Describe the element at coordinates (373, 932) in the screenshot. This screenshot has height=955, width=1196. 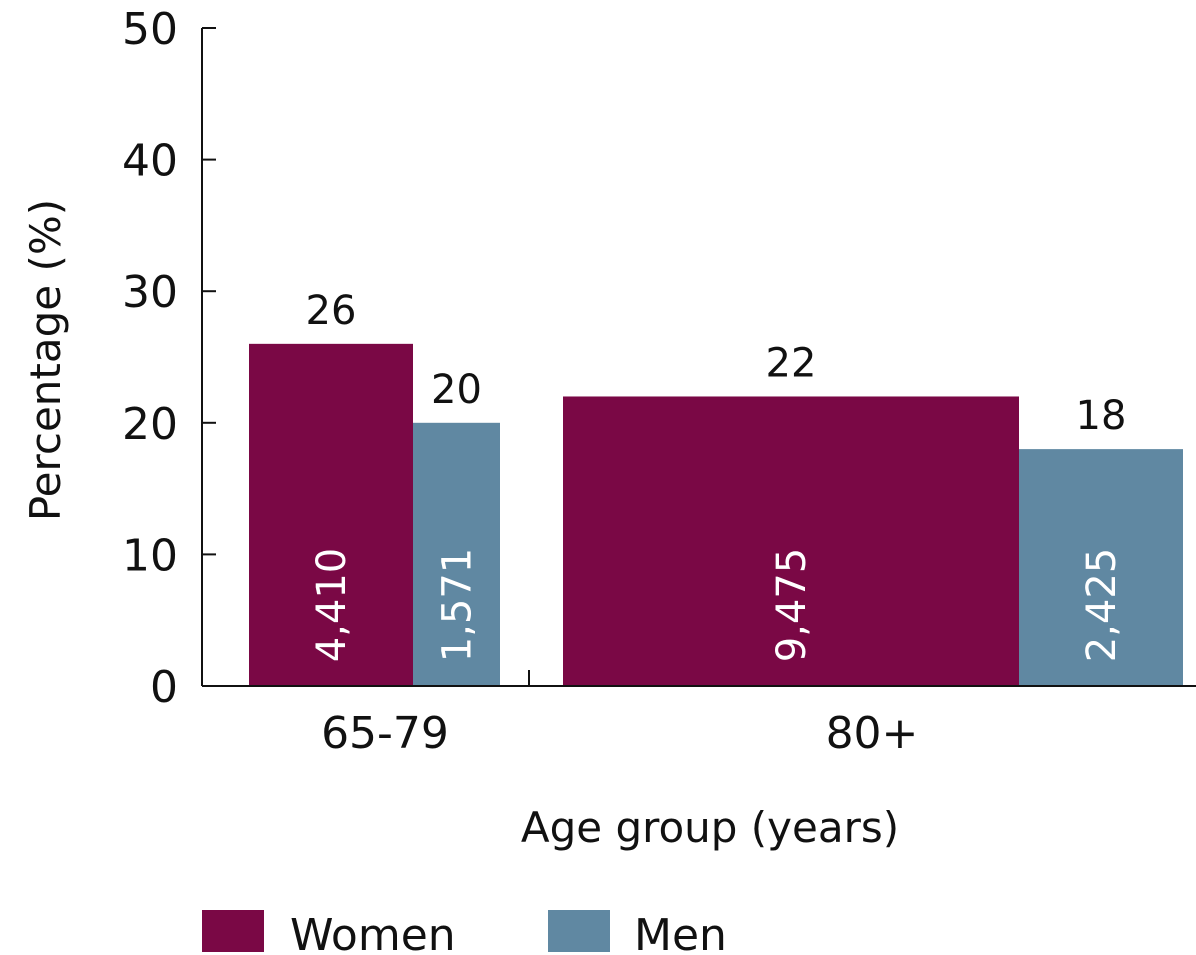
I see `legend-label-women: Women` at that location.